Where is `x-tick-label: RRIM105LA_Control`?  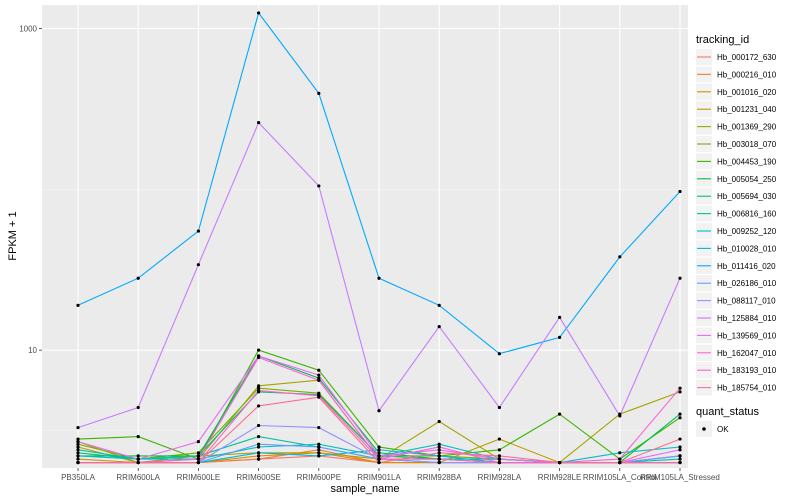 x-tick-label: RRIM105LA_Control is located at coordinates (620, 477).